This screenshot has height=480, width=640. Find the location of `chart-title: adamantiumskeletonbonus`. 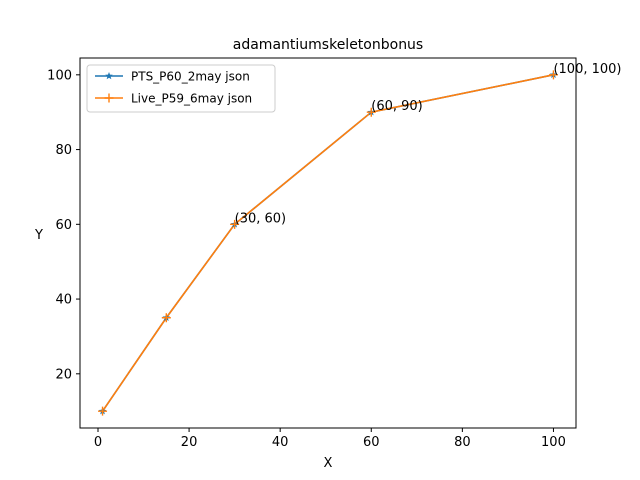

chart-title: adamantiumskeletonbonus is located at coordinates (328, 45).